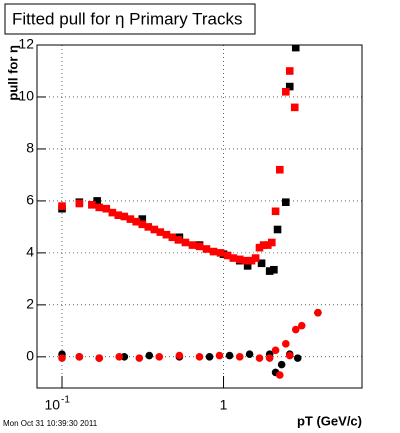 This screenshot has width=400, height=433. I want to click on title-box, so click(130, 19).